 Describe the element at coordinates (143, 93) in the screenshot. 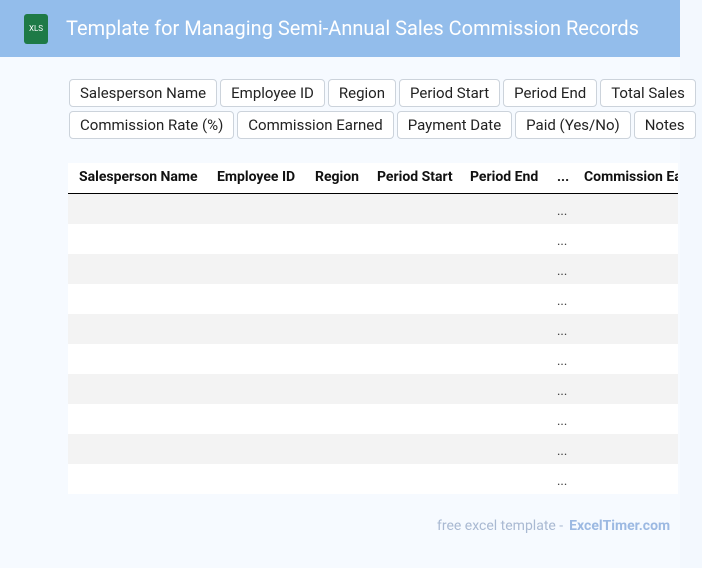

I see `field-chip: Salesperson Name` at that location.